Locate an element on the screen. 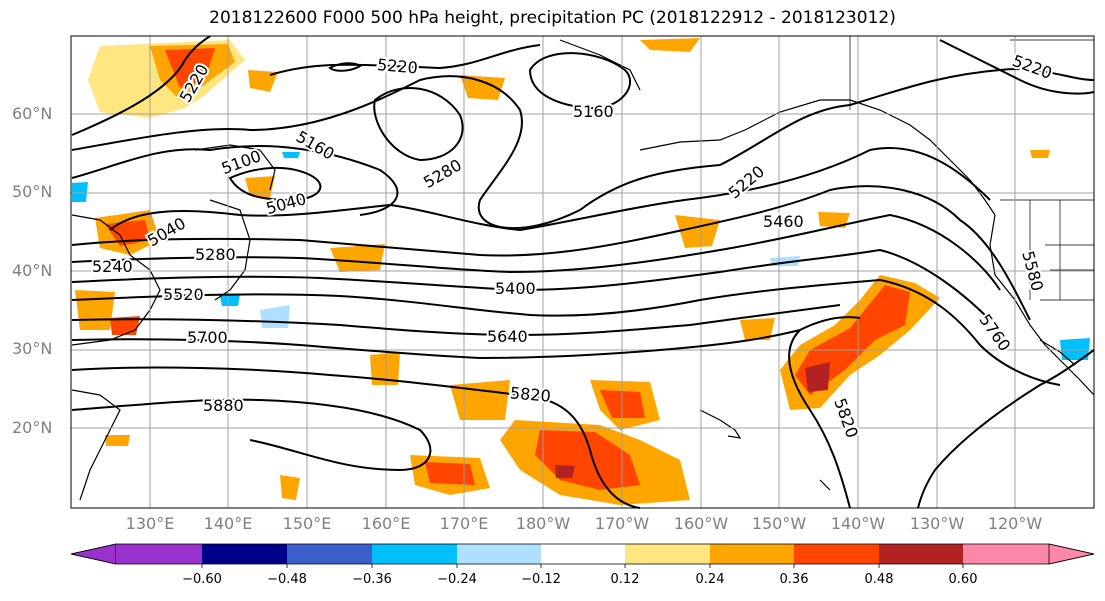  colorbar-tick-label: −0.12 is located at coordinates (541, 579).